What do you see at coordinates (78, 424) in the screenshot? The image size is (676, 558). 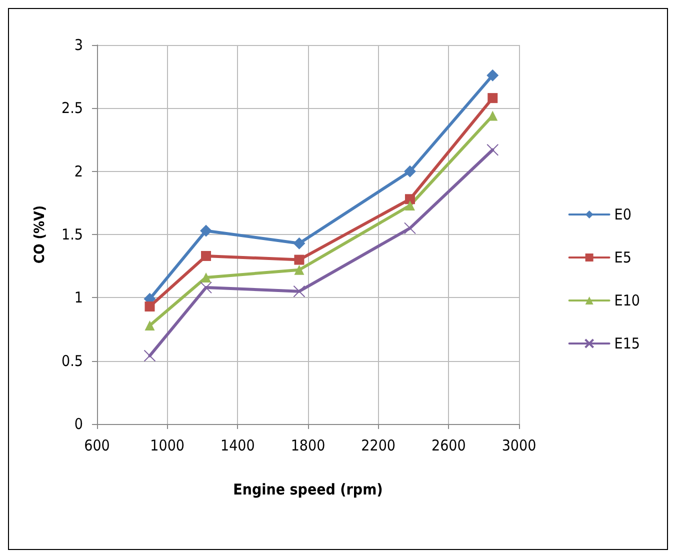 I see `y-tick-label: 0` at bounding box center [78, 424].